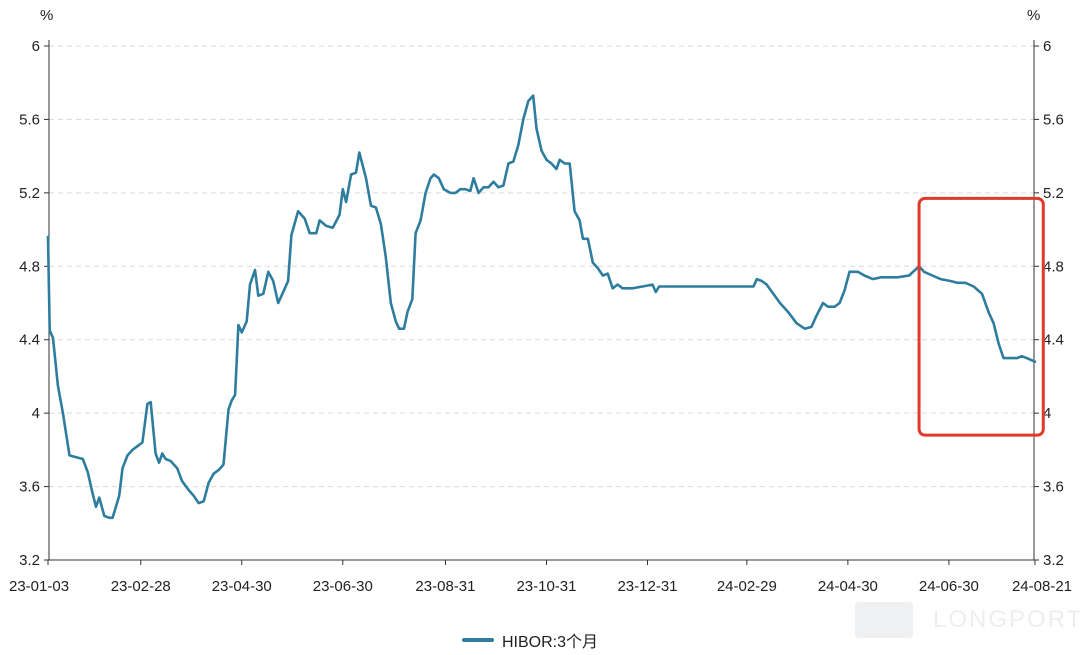  What do you see at coordinates (1042, 586) in the screenshot?
I see `x-tick-label: 24-08-21` at bounding box center [1042, 586].